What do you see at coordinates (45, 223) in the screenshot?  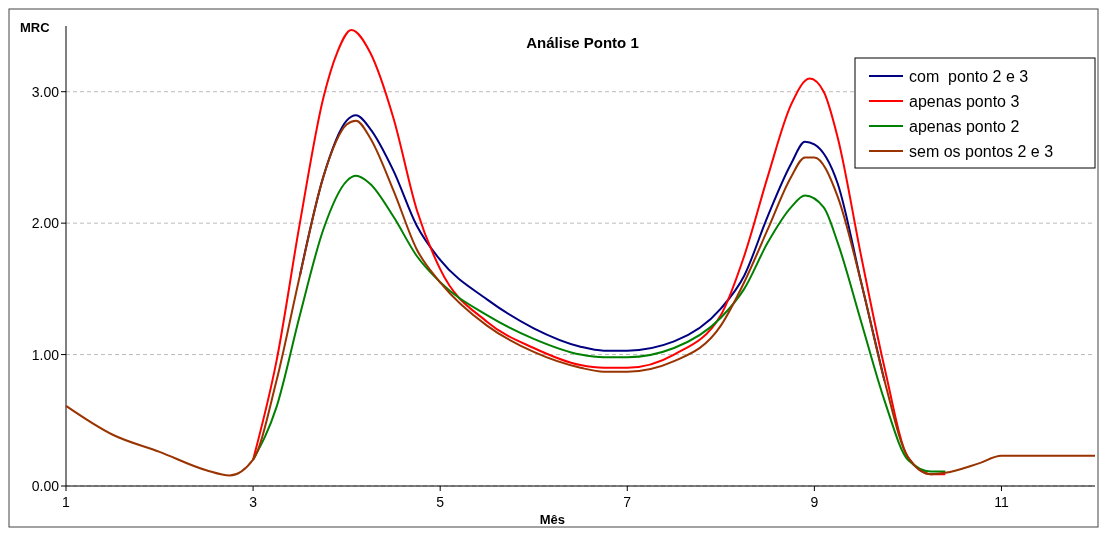 I see `y-tick-label: 2.00` at bounding box center [45, 223].